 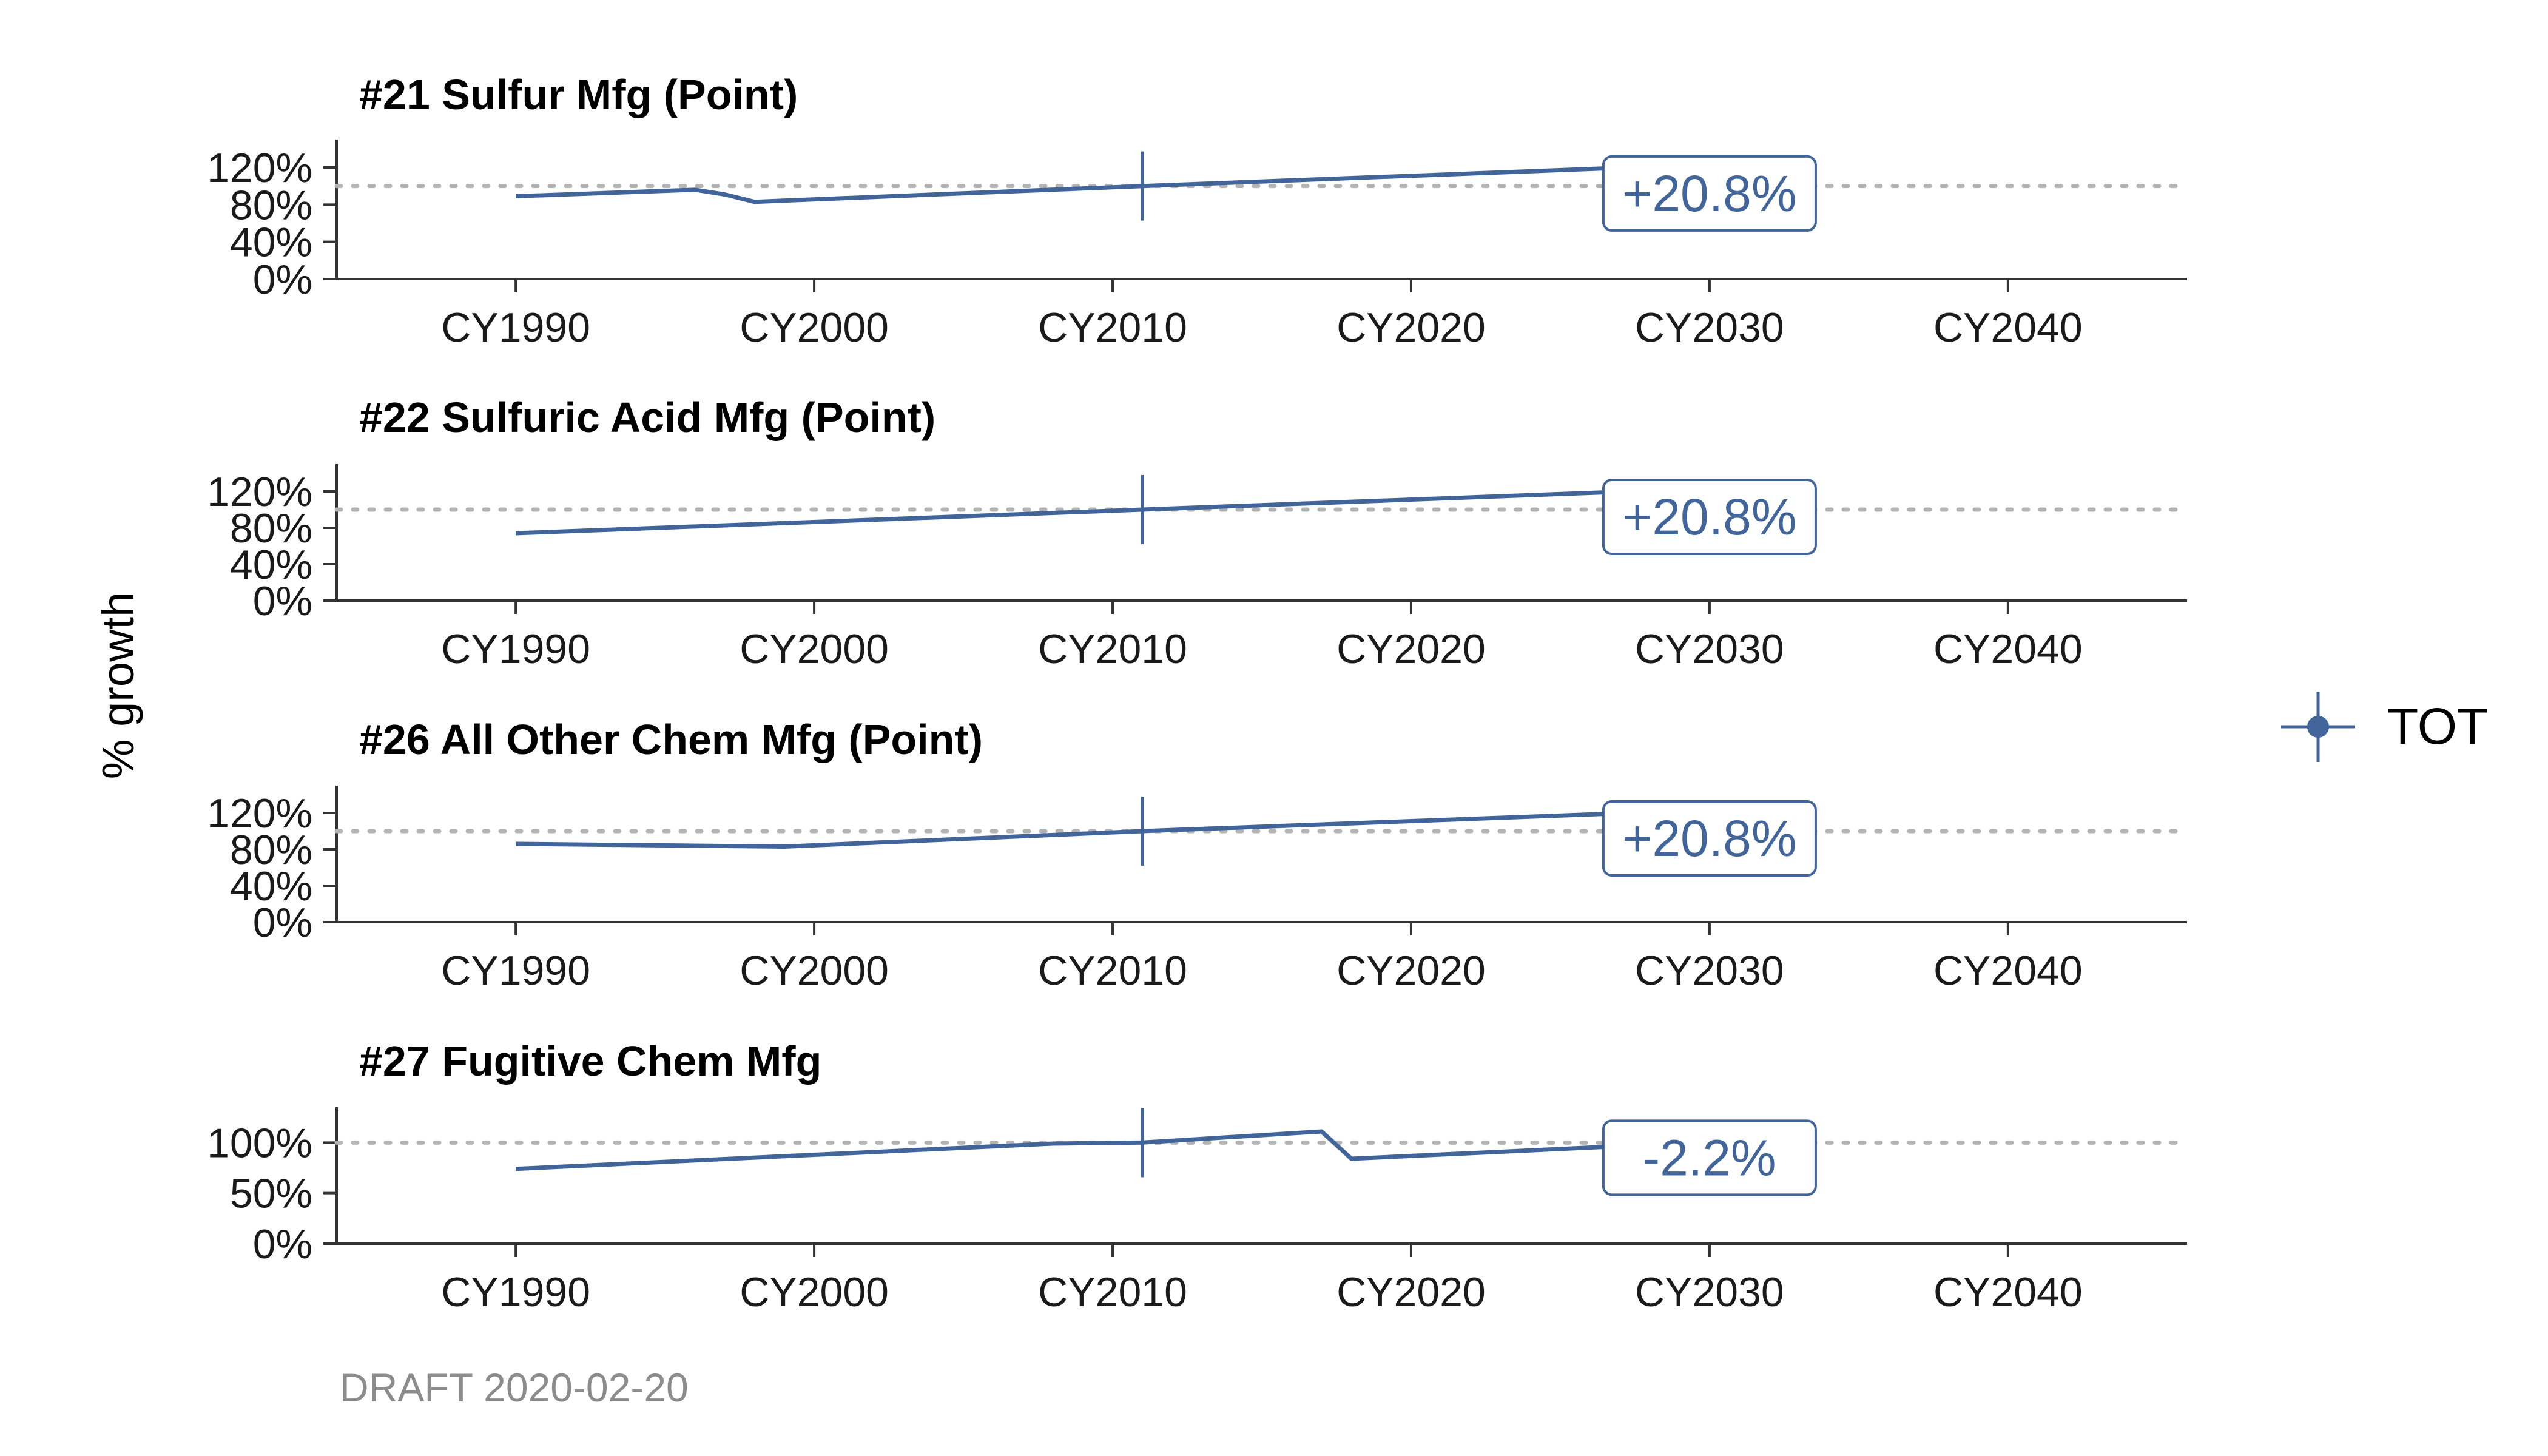 I want to click on panel-title: #22 Sulfuric Acid Mfg (Point), so click(x=647, y=417).